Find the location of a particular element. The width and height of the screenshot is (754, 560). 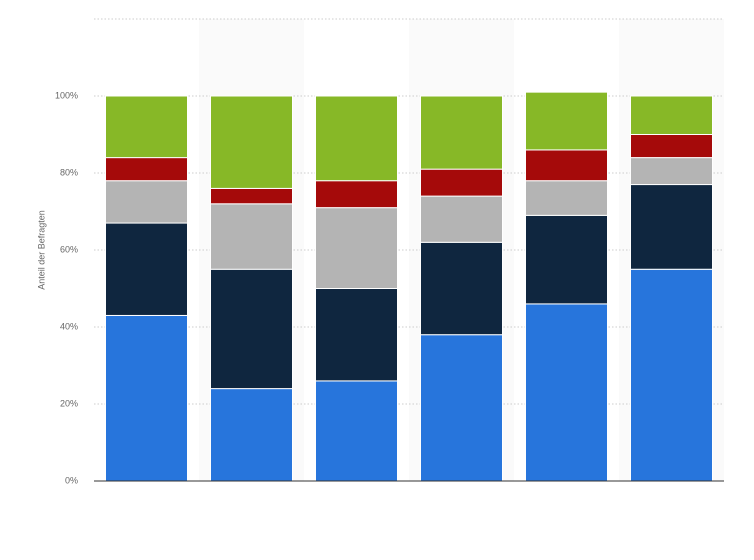

y-tick-label: 60% is located at coordinates (69, 249).